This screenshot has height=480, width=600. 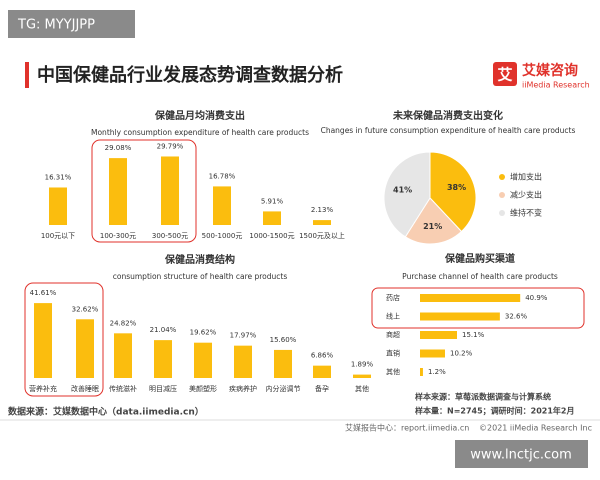 I want to click on value-label: 10.2%, so click(x=461, y=354).